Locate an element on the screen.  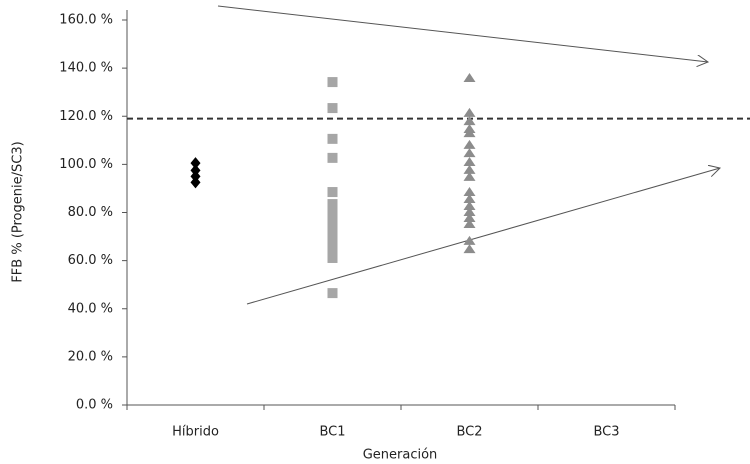
y-tick-label: 100.0 % is located at coordinates (86, 164).